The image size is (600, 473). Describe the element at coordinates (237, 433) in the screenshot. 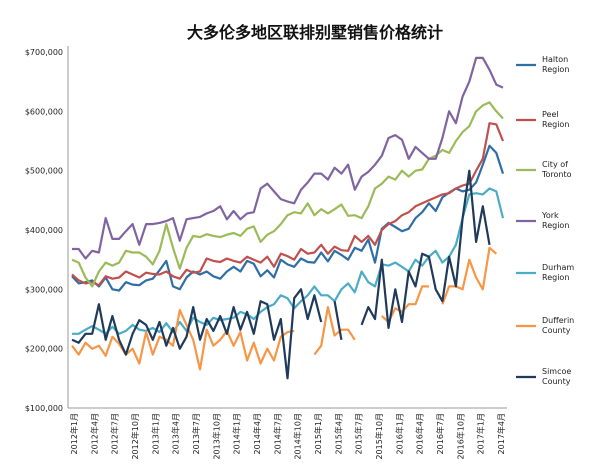

I see `x-tick-label: 2014年1月` at that location.